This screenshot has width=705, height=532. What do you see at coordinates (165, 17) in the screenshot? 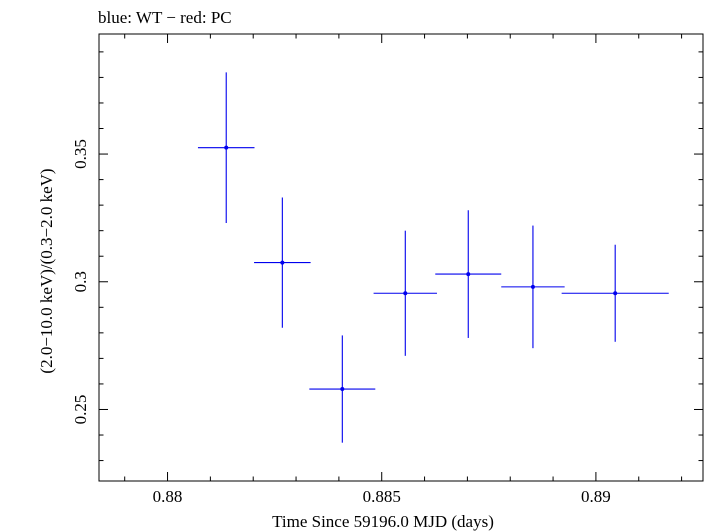
I see `chart-title: blue: WT − red: PC` at bounding box center [165, 17].